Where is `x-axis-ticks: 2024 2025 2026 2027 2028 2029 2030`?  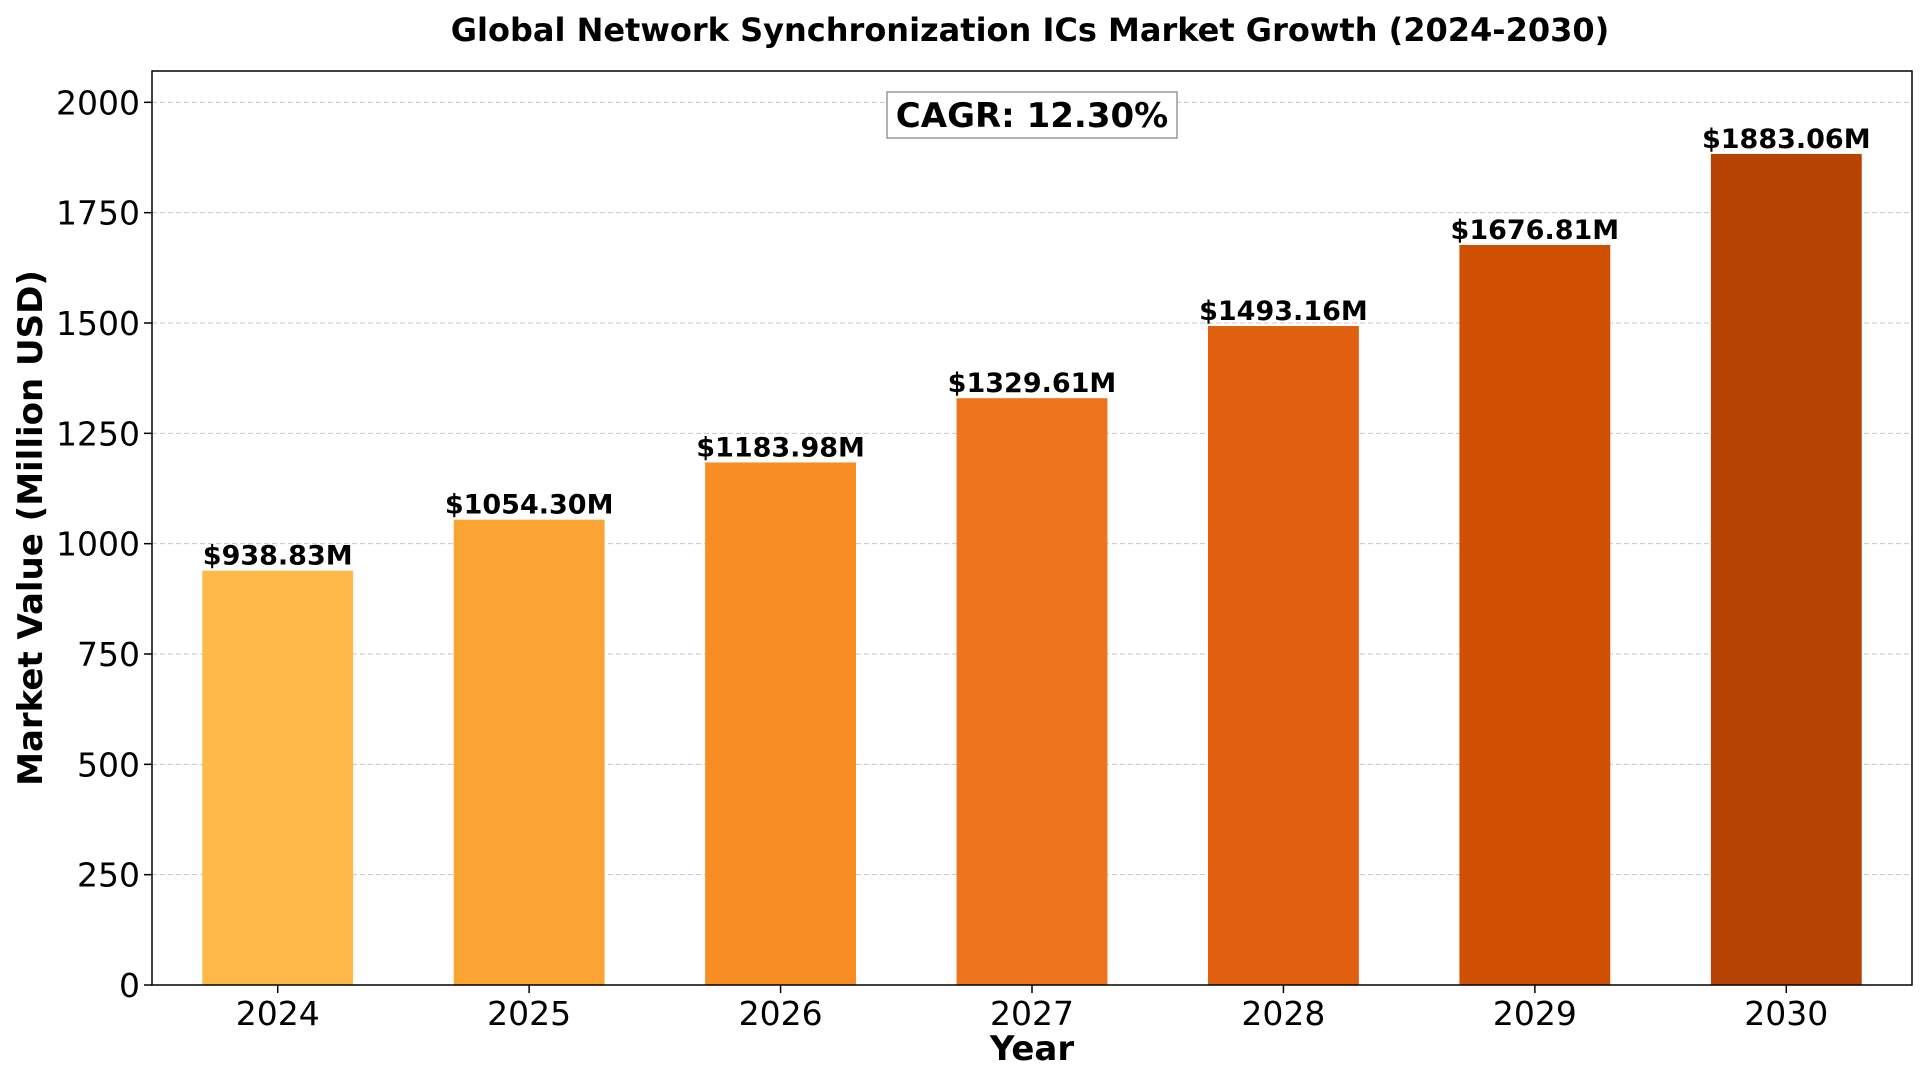
x-axis-ticks: 2024 2025 2026 2027 2028 2029 2030 is located at coordinates (1032, 1009).